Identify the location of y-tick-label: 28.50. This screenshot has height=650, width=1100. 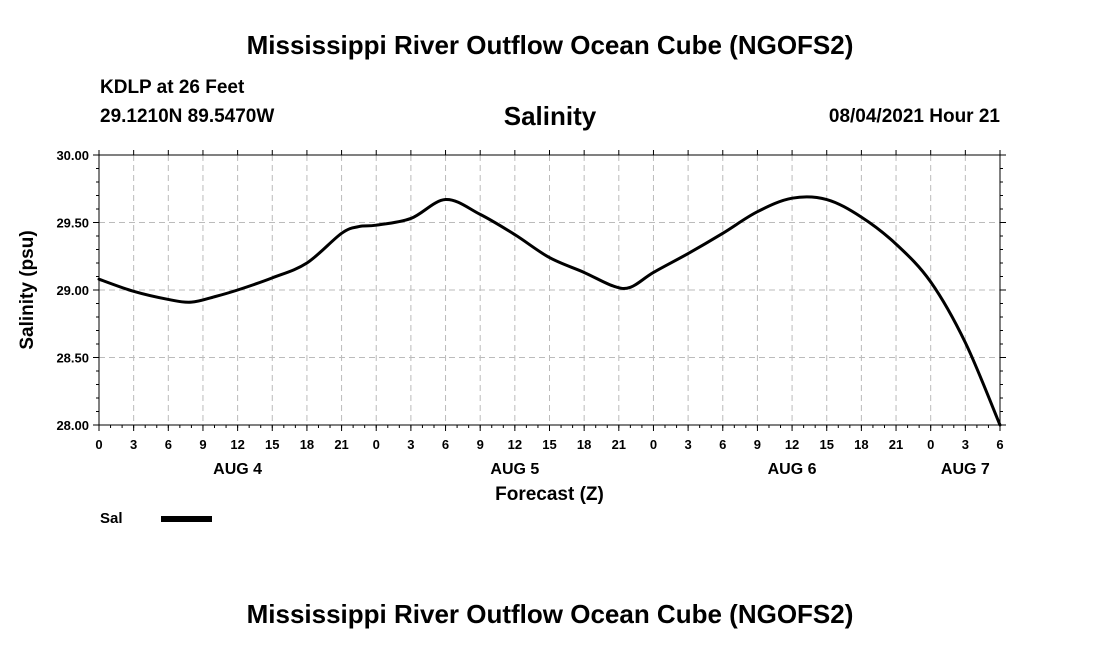
(72, 358).